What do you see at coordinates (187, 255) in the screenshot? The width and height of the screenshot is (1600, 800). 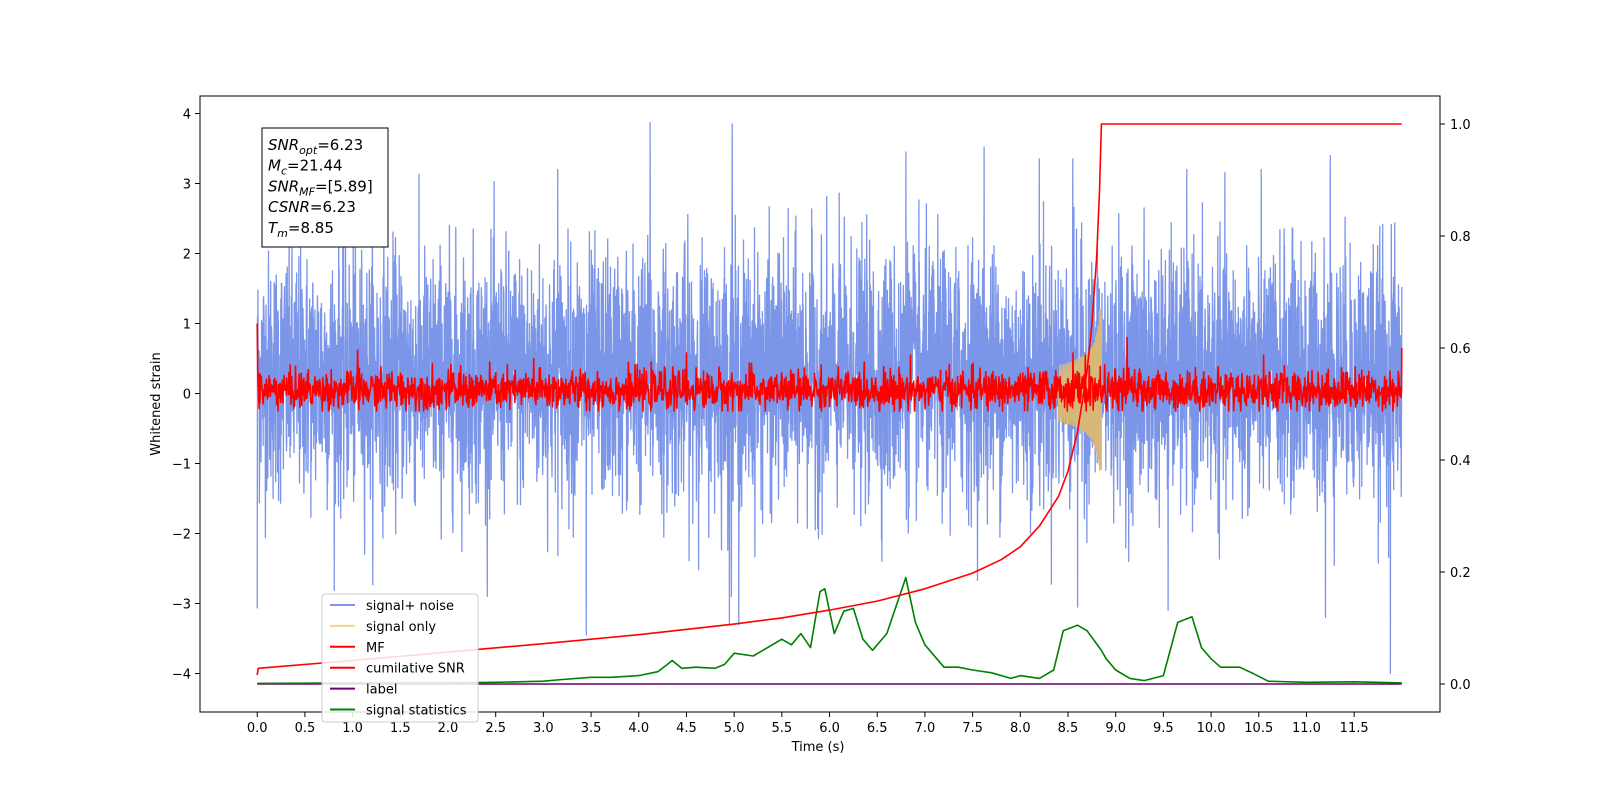 I see `y-tick-label: 2` at bounding box center [187, 255].